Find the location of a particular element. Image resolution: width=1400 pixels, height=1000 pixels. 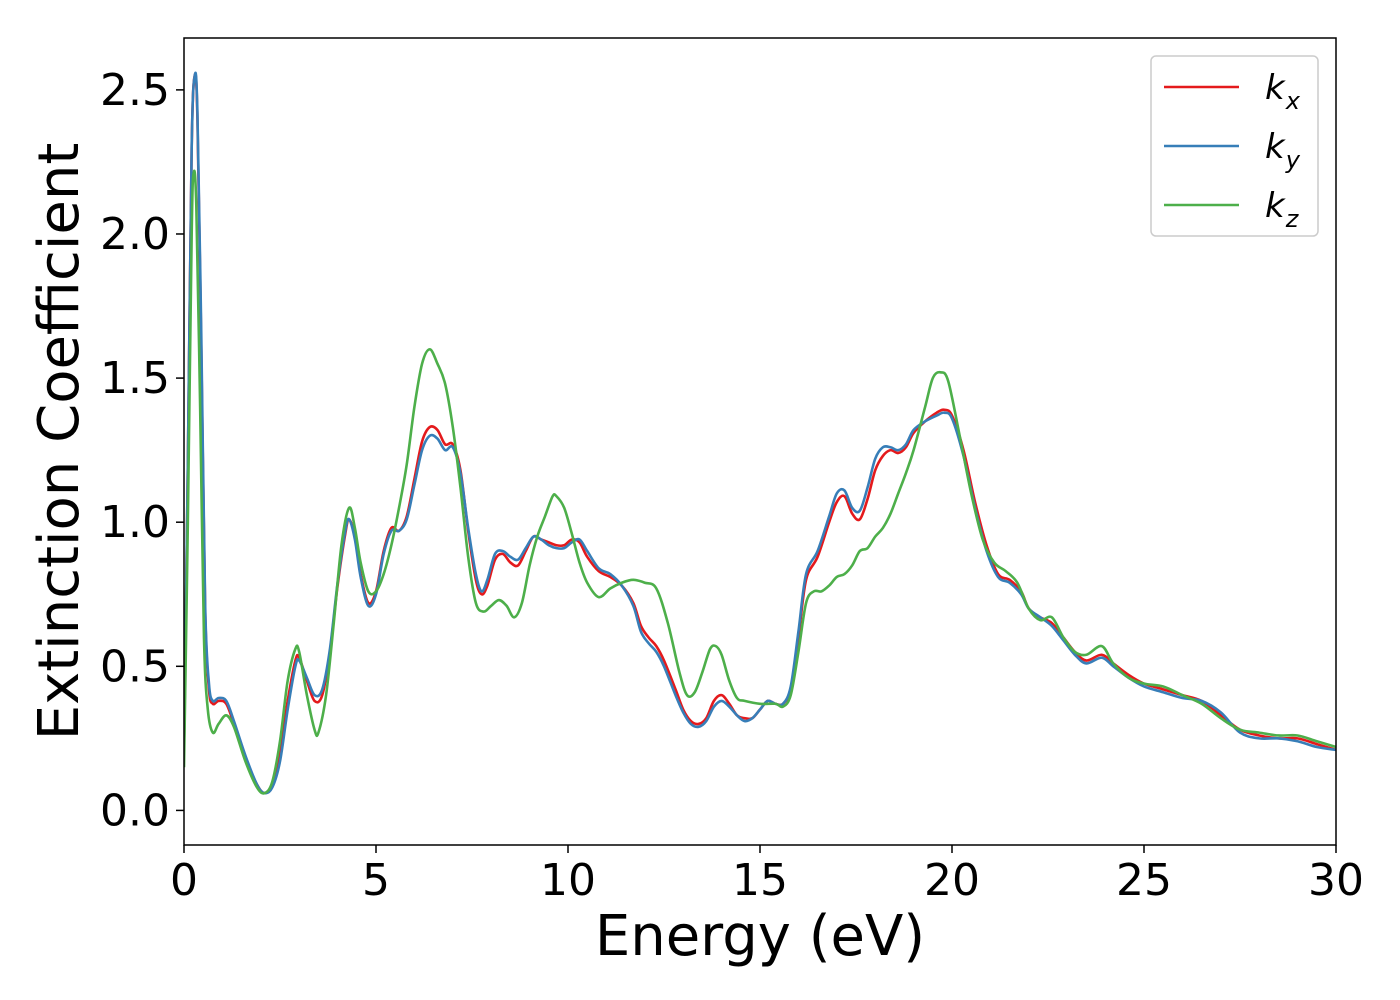

y-tick-label: 1.5 is located at coordinates (135, 378).